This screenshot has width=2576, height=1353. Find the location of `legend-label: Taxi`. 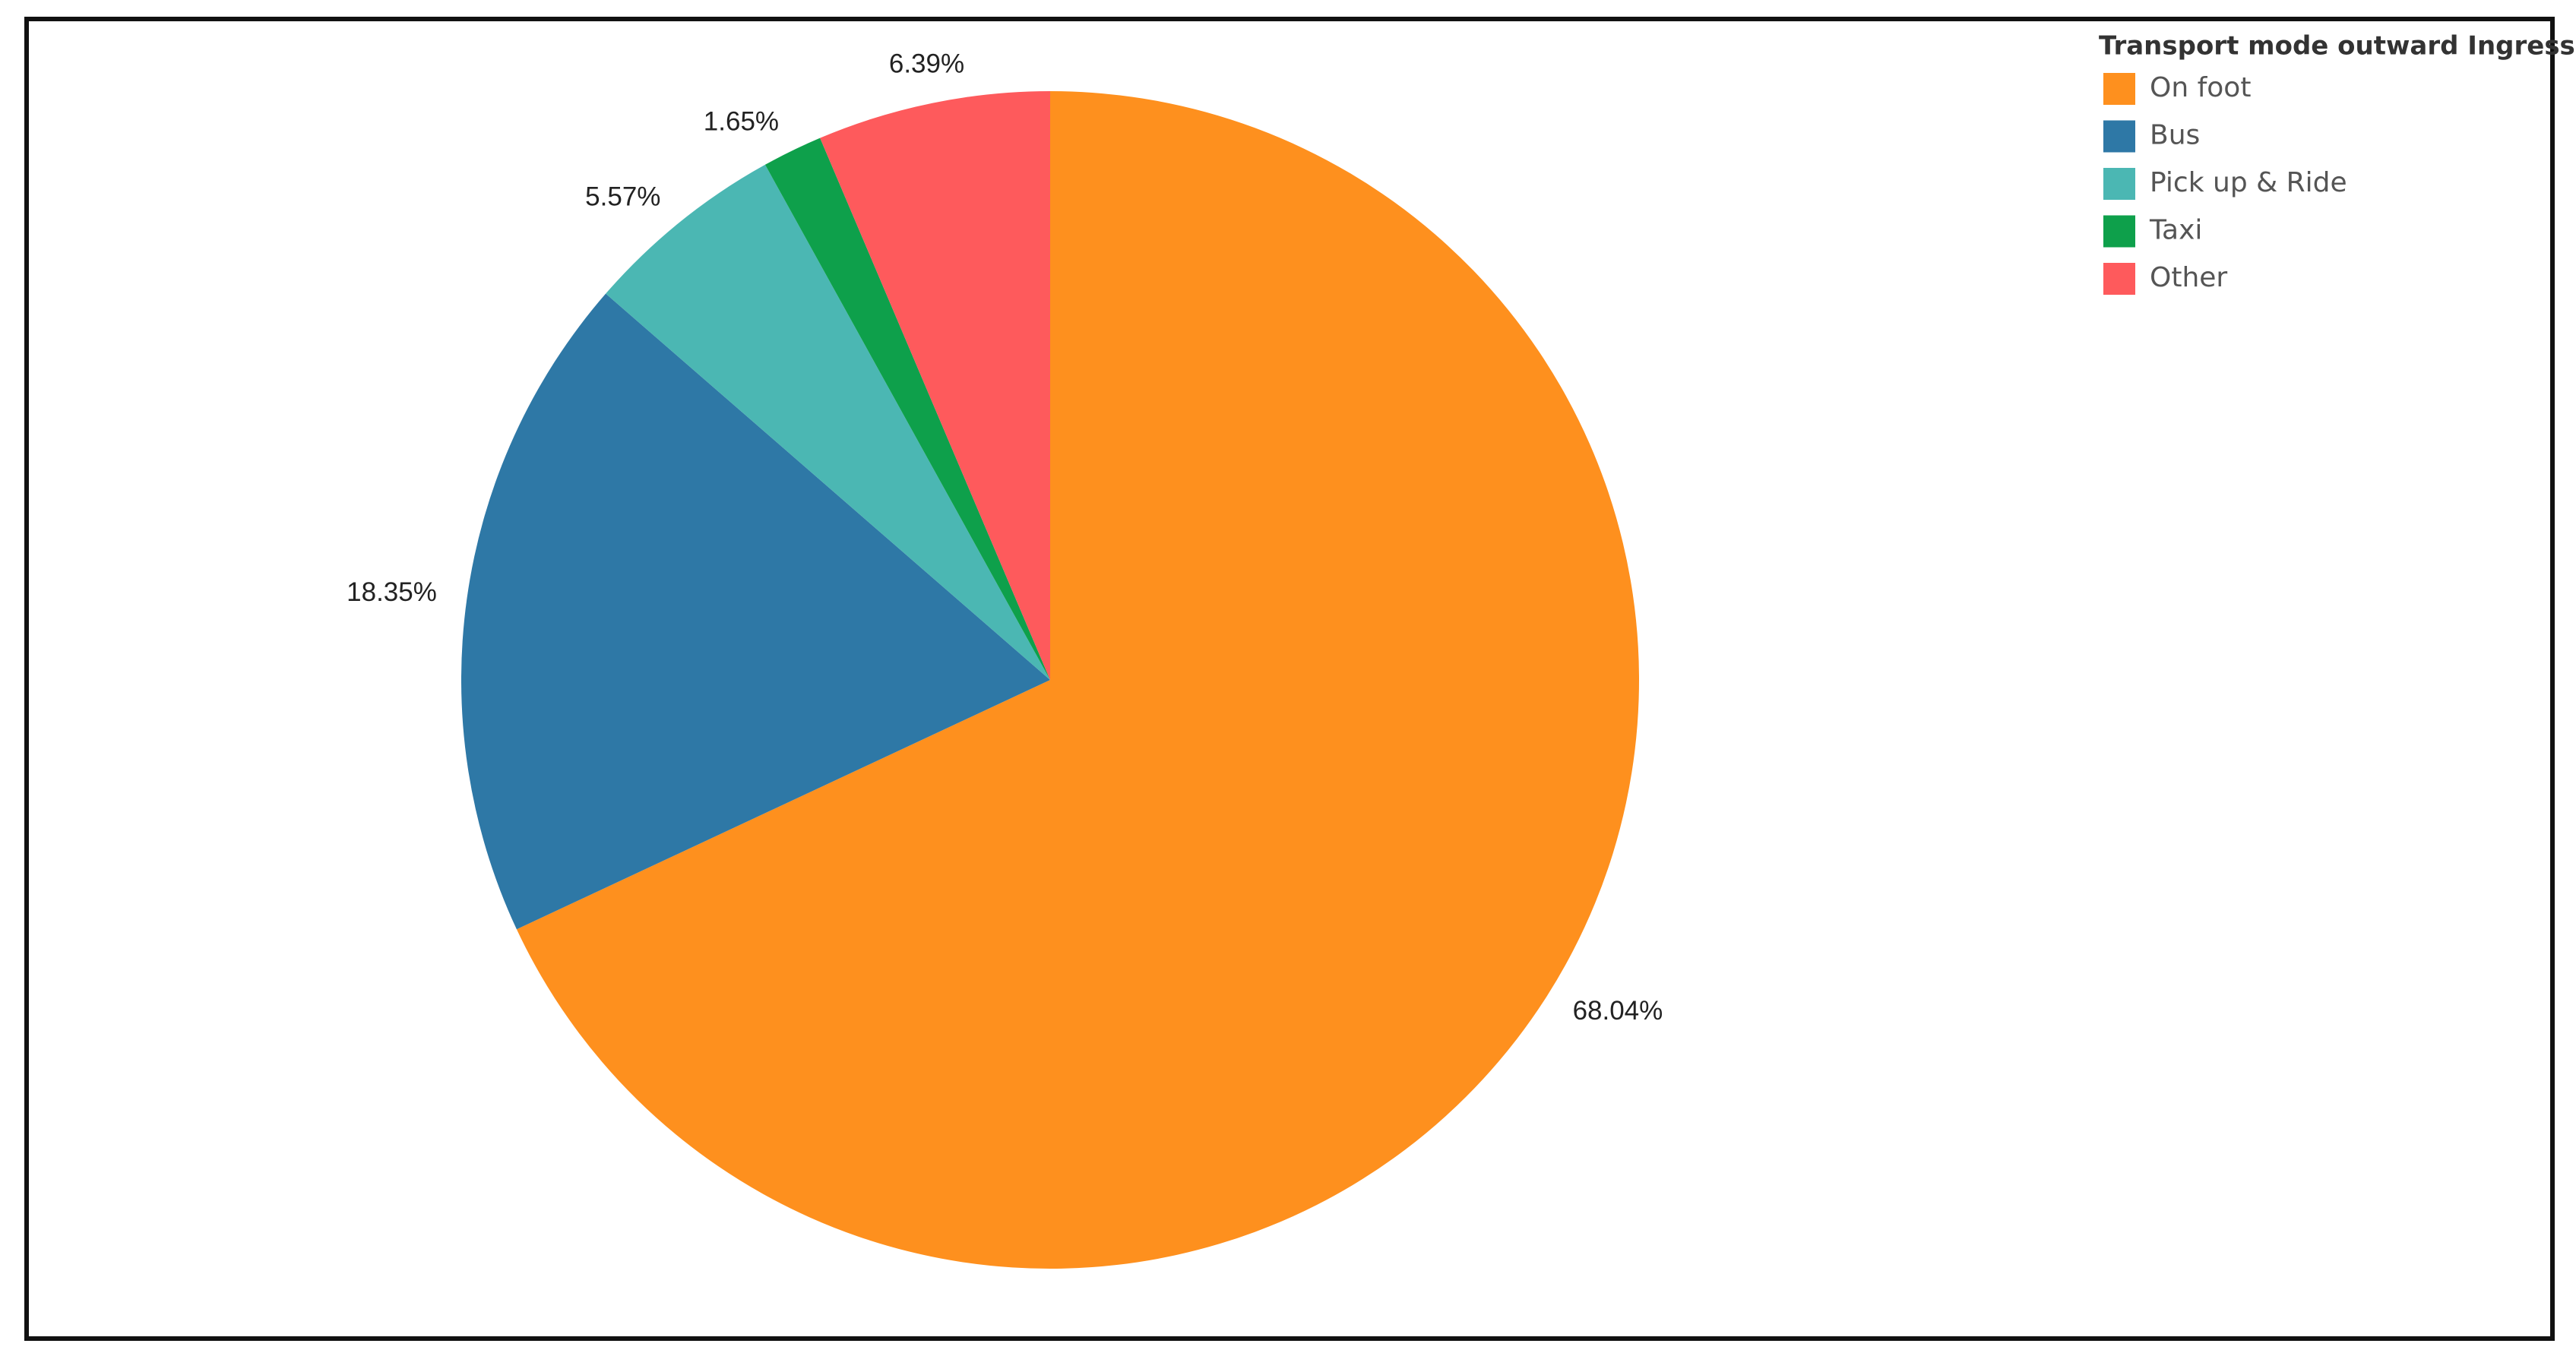

legend-label: Taxi is located at coordinates (2175, 231).